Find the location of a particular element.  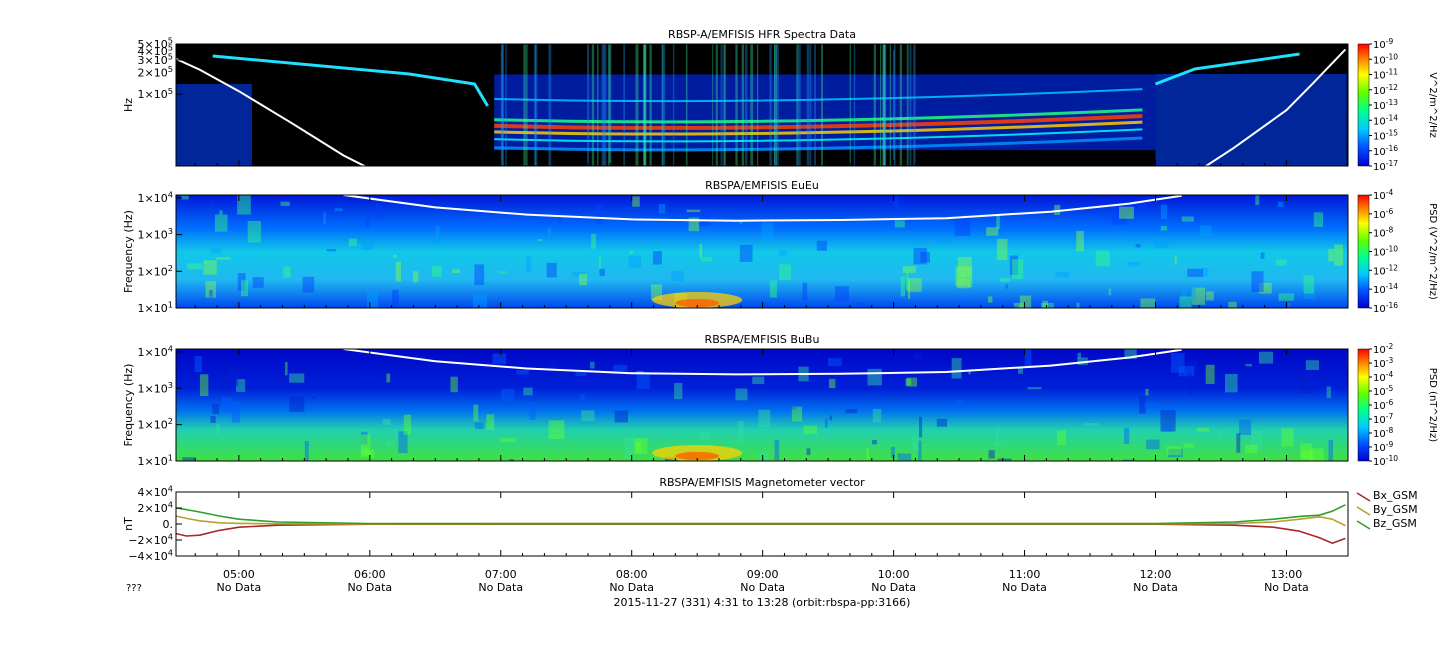

colorbar-label-0-2: 10⁻¹¹ is located at coordinates (1385, 75).